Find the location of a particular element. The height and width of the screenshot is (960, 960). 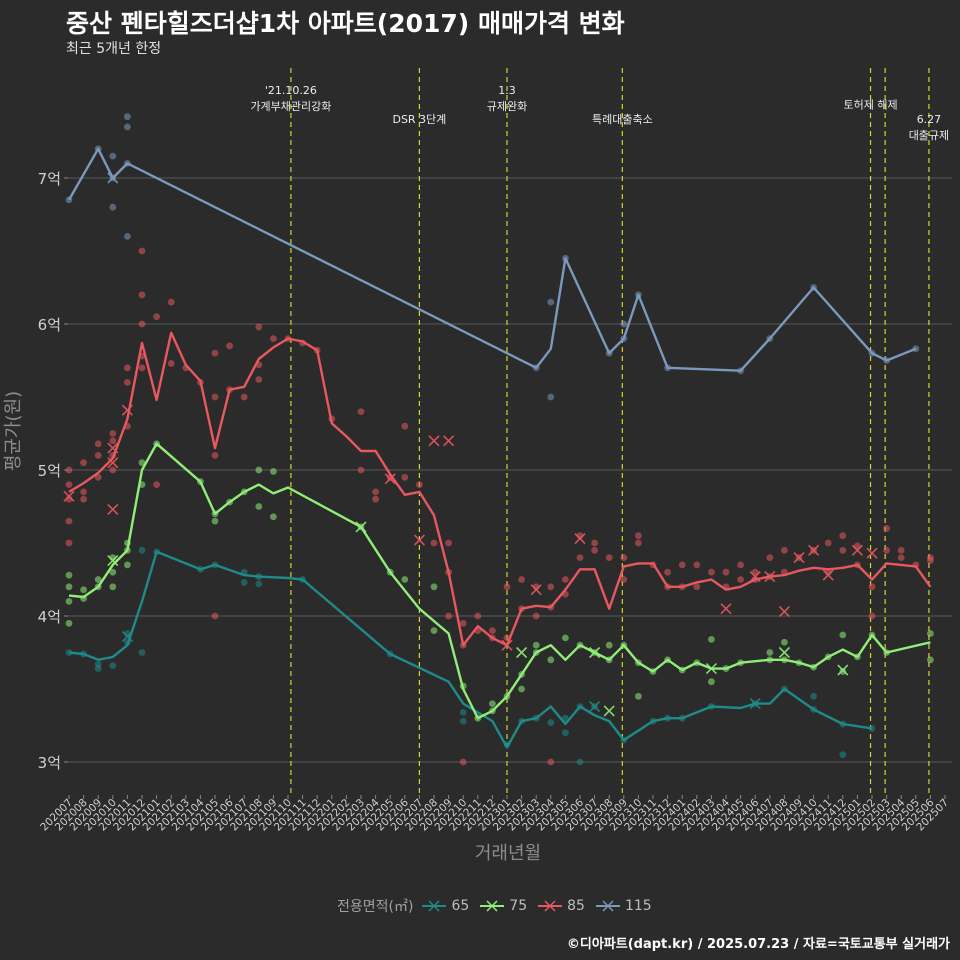

legend-item-65: 65 is located at coordinates (445, 906).